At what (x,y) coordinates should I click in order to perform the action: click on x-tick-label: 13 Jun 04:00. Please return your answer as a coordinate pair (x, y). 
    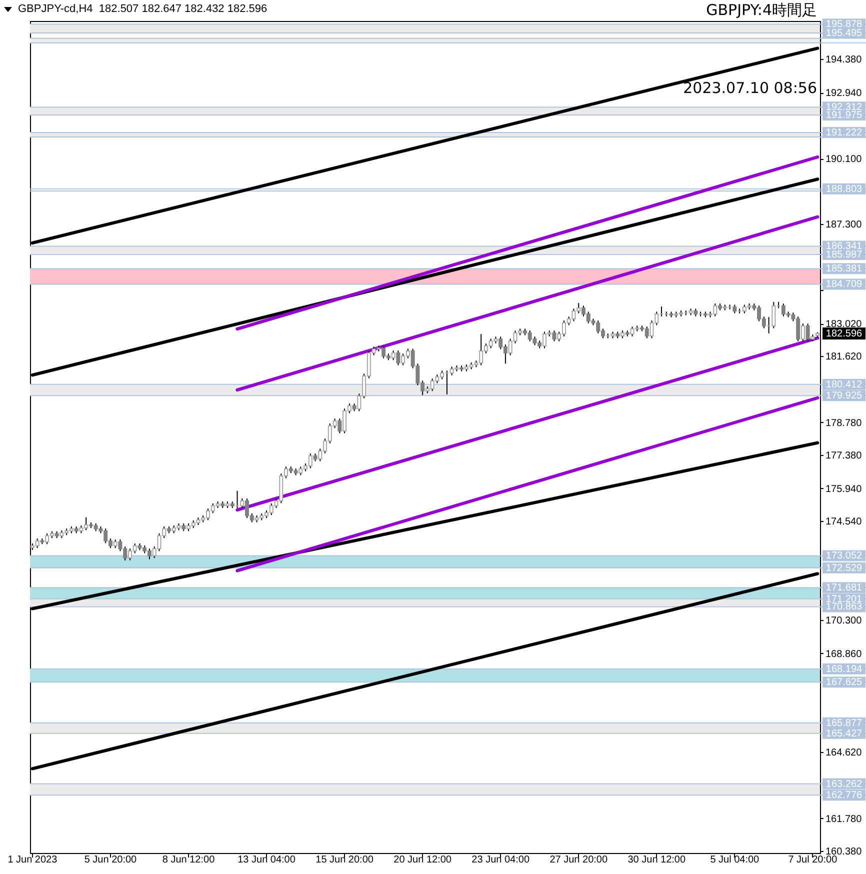
    Looking at the image, I should click on (267, 860).